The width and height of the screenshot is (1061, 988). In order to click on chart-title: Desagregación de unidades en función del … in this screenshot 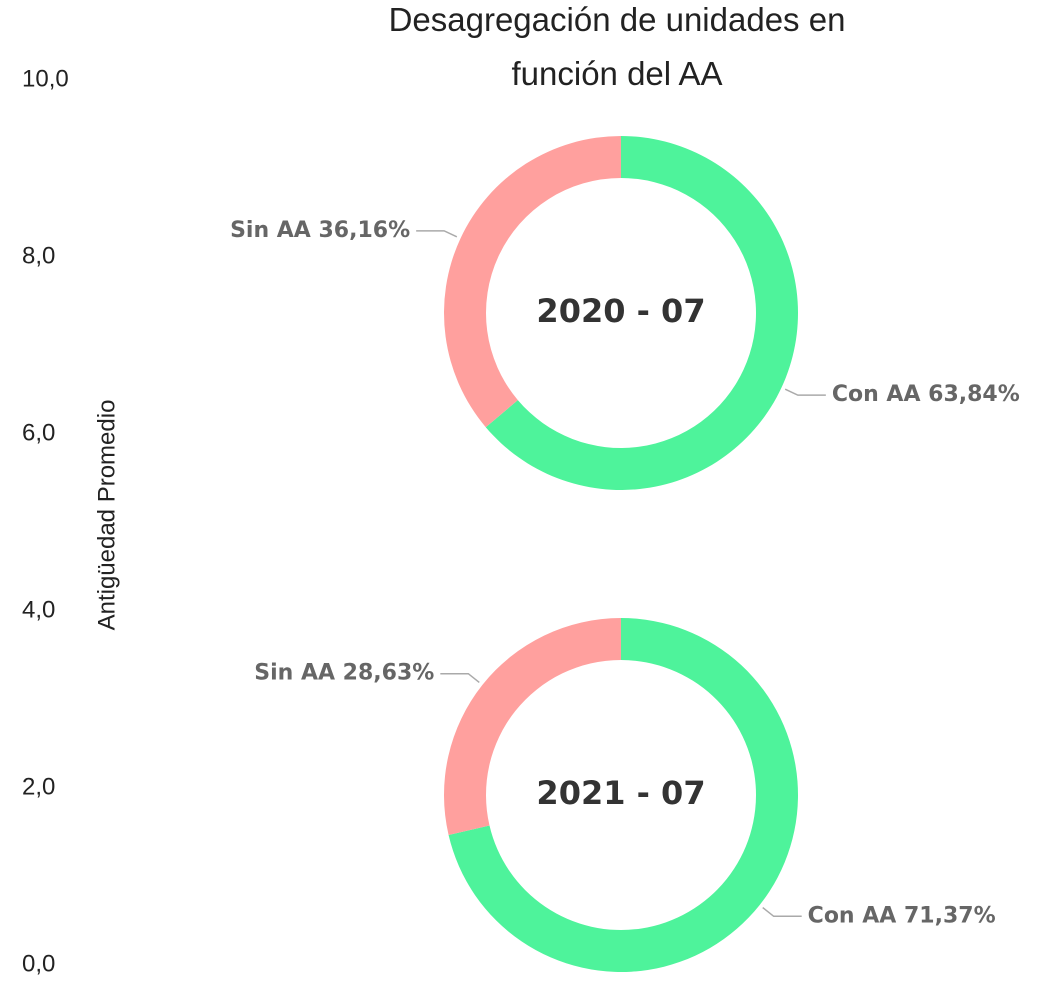, I will do `click(617, 46)`.